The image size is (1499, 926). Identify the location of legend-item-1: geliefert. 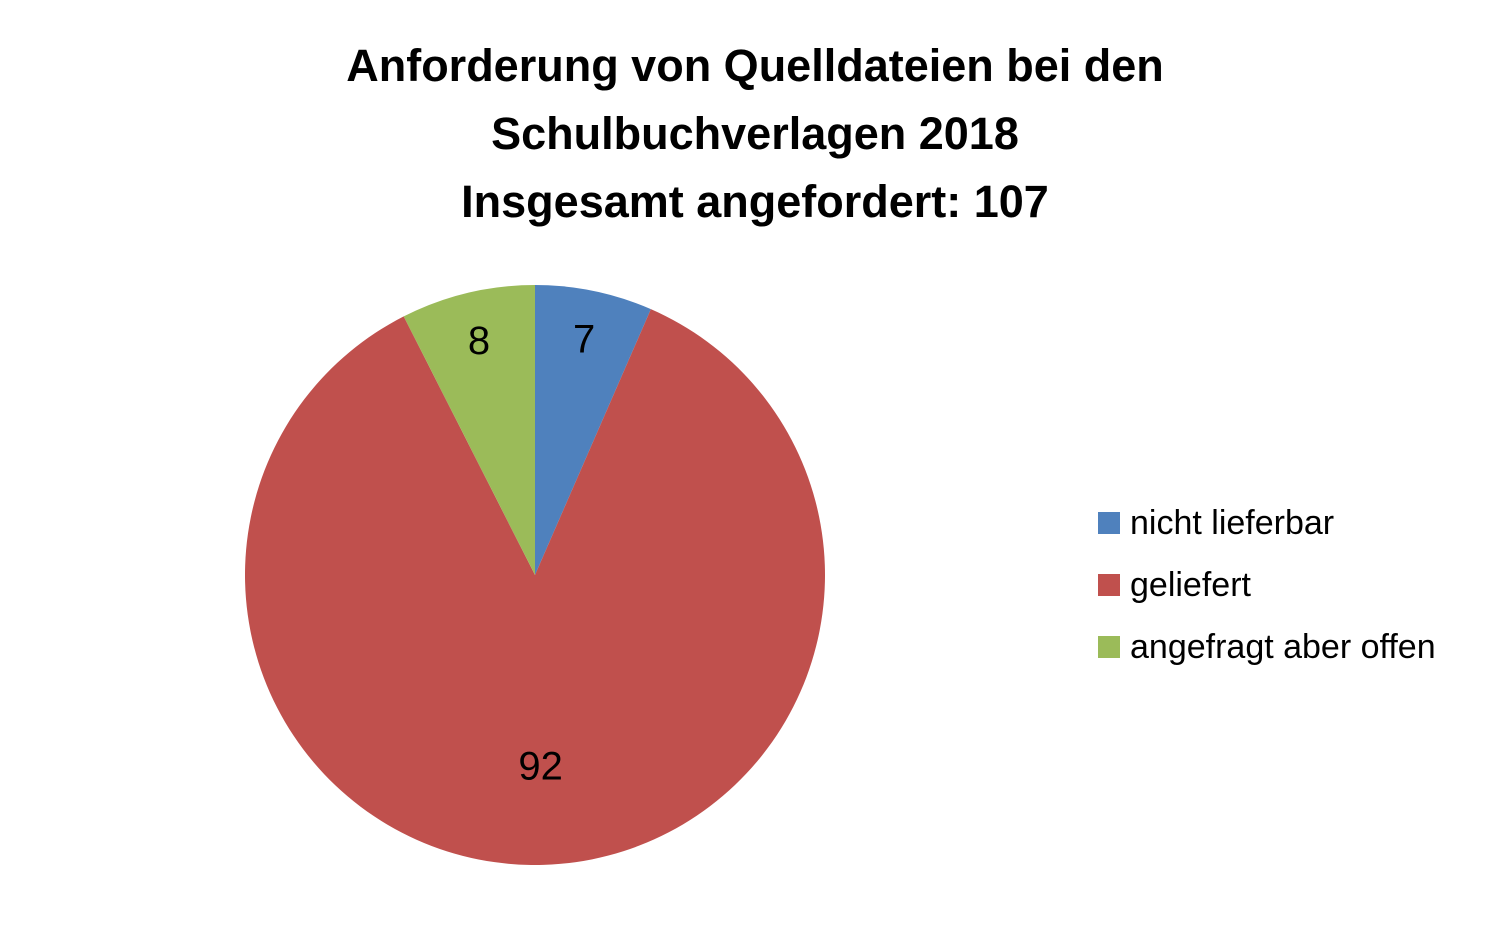
(1267, 585).